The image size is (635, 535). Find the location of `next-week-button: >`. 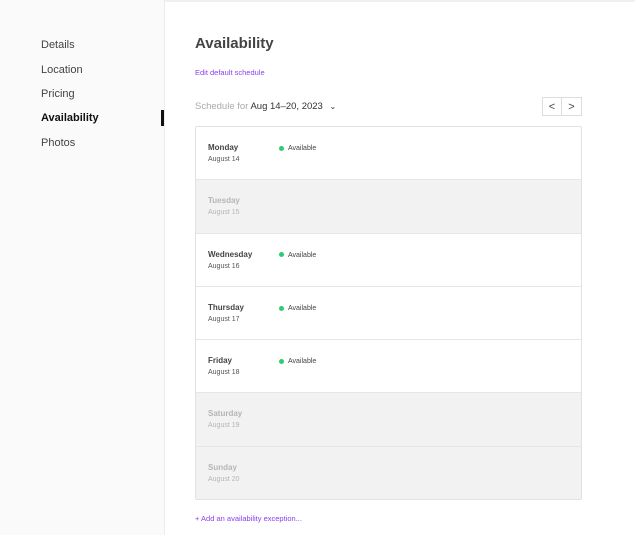

next-week-button: > is located at coordinates (572, 106).